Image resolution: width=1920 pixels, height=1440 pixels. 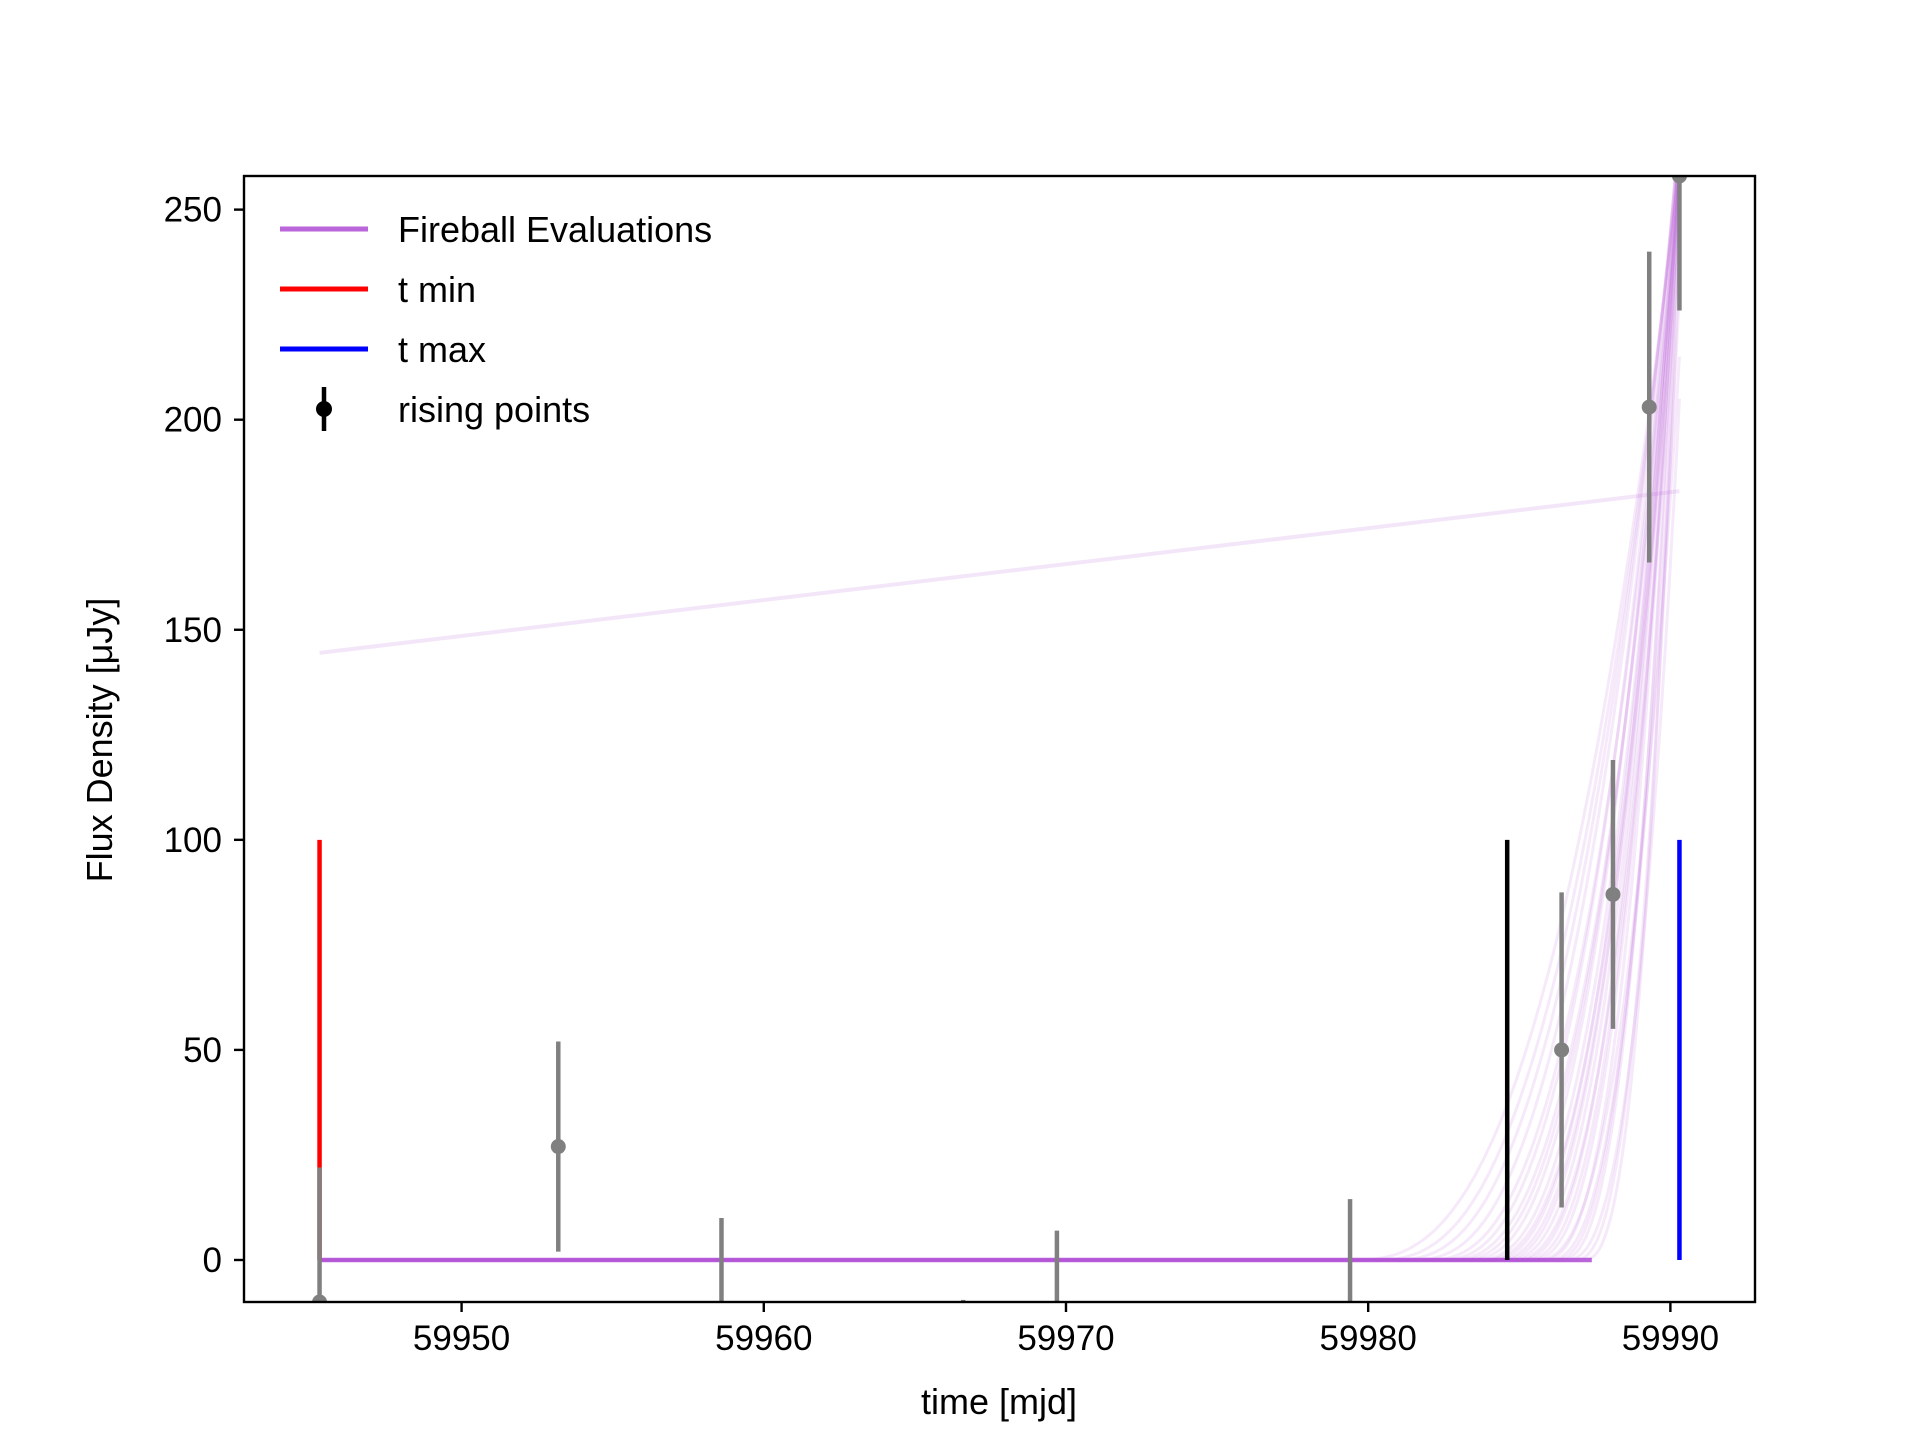 What do you see at coordinates (999, 572) in the screenshot?
I see `fireball-curve-outlier` at bounding box center [999, 572].